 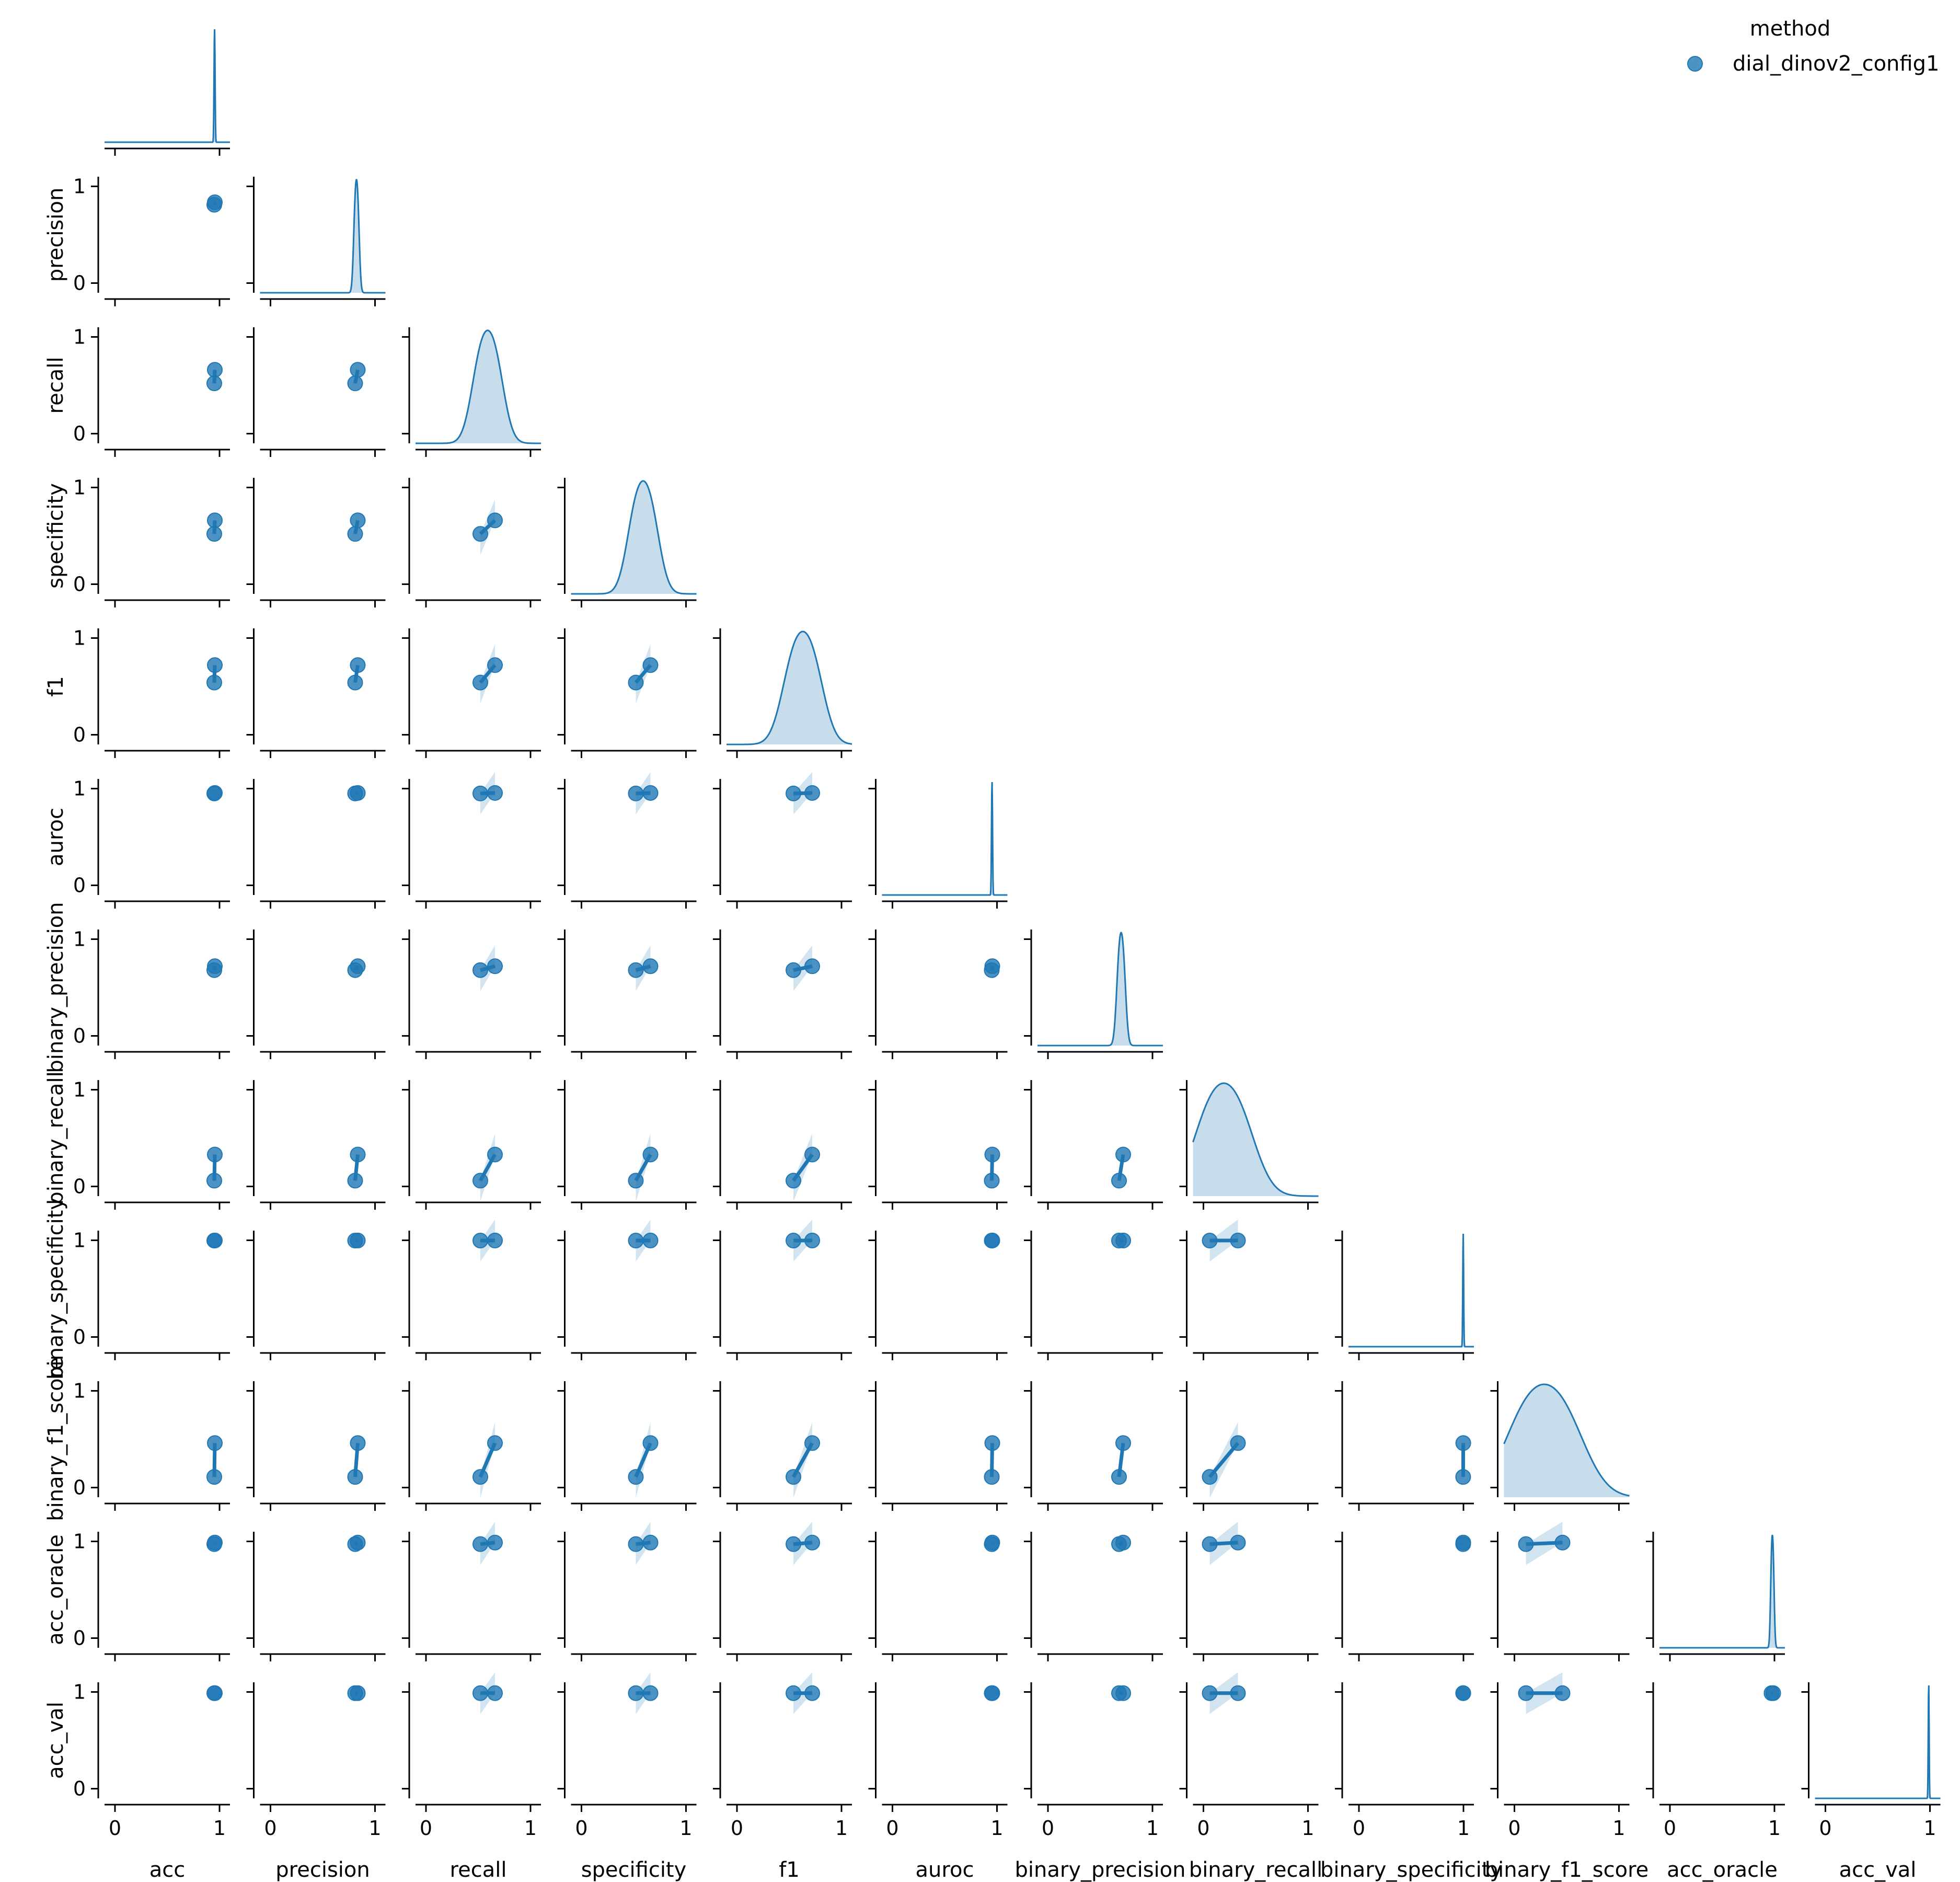 I want to click on panel-precision-vs-precision, so click(x=316, y=241).